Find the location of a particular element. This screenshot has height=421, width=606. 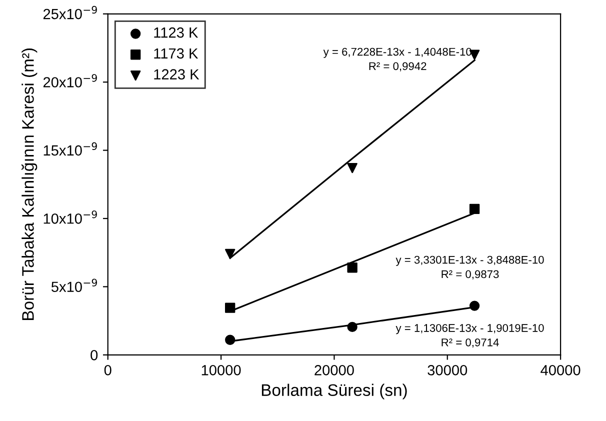

annotation: y = 6,7228E-13x - 1,4048E-10 R² = 0,9942 is located at coordinates (397, 60).